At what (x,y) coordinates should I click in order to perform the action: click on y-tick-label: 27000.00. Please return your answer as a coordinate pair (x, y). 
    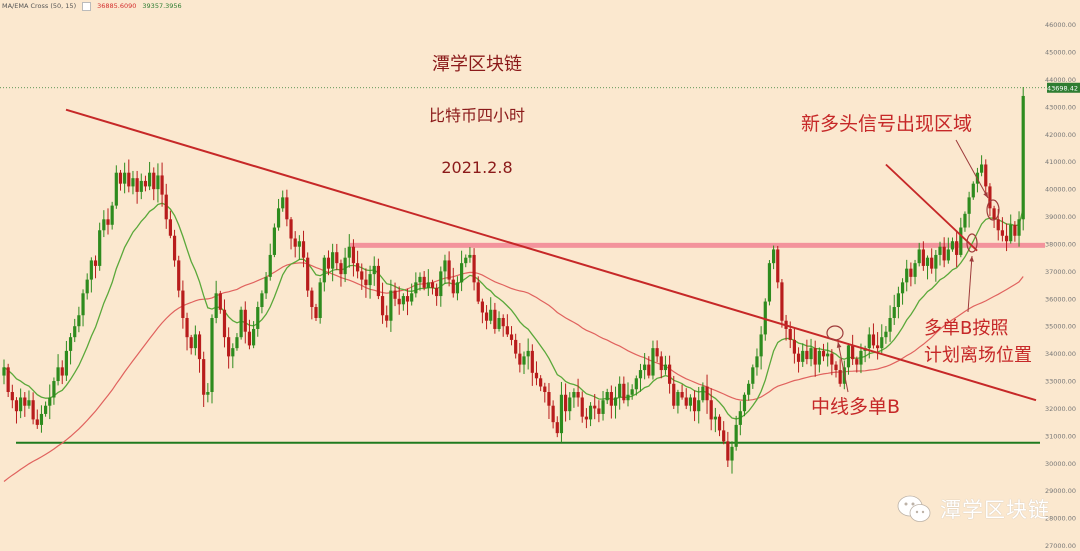
    Looking at the image, I should click on (1060, 546).